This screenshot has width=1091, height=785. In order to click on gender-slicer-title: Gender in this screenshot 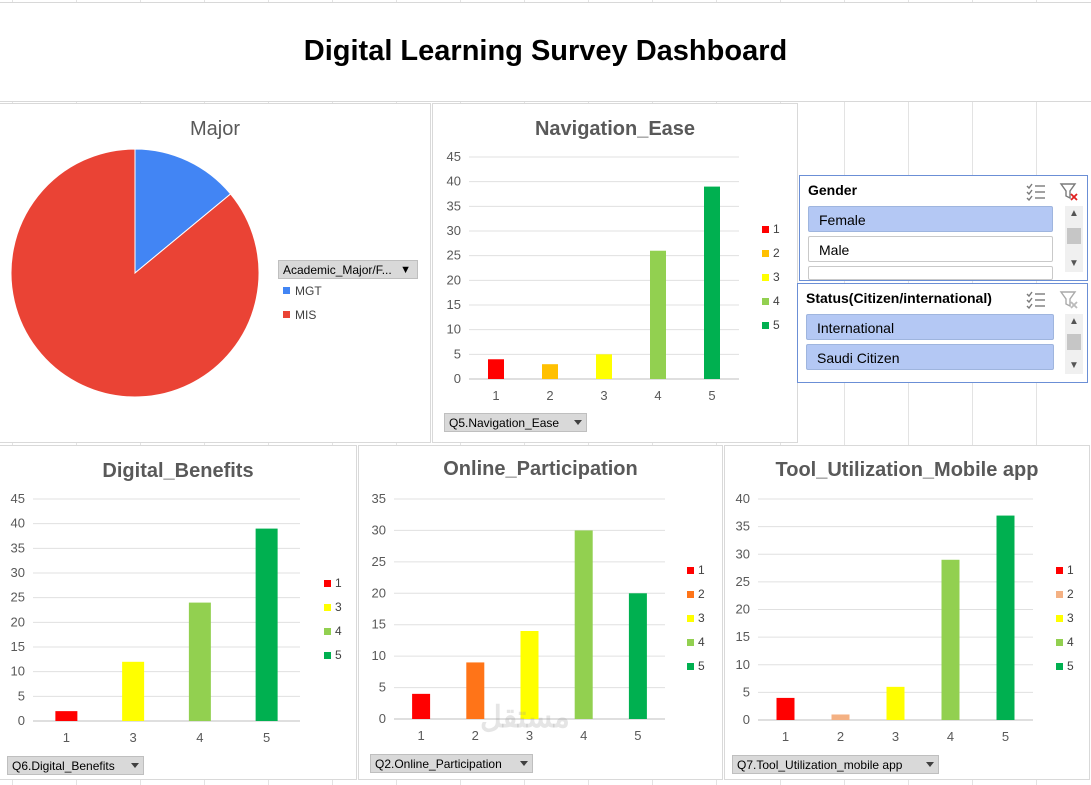, I will do `click(833, 190)`.